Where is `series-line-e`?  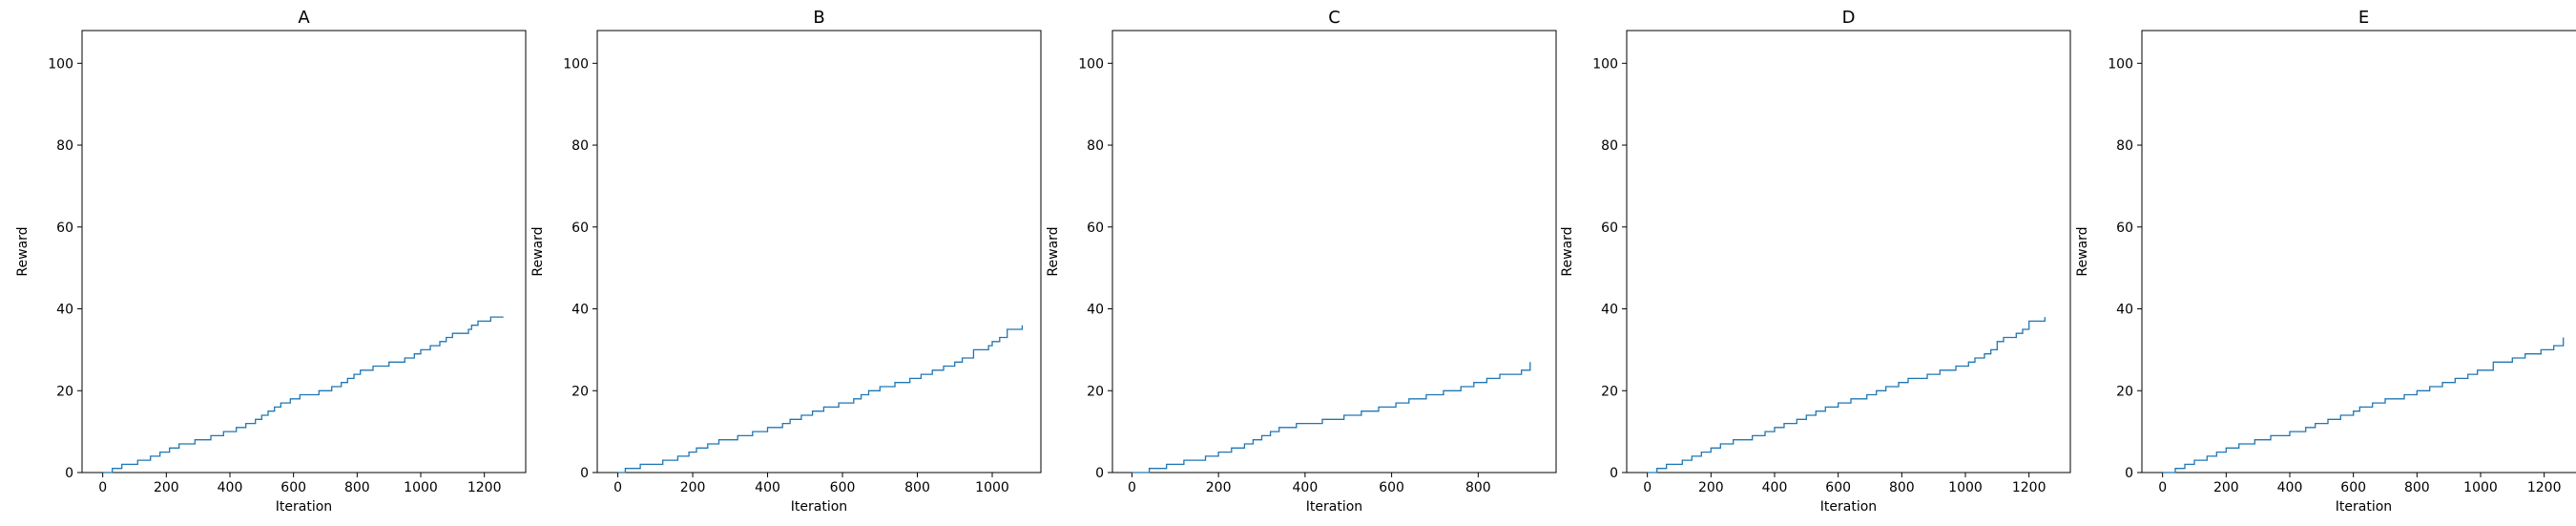 series-line-e is located at coordinates (2363, 405).